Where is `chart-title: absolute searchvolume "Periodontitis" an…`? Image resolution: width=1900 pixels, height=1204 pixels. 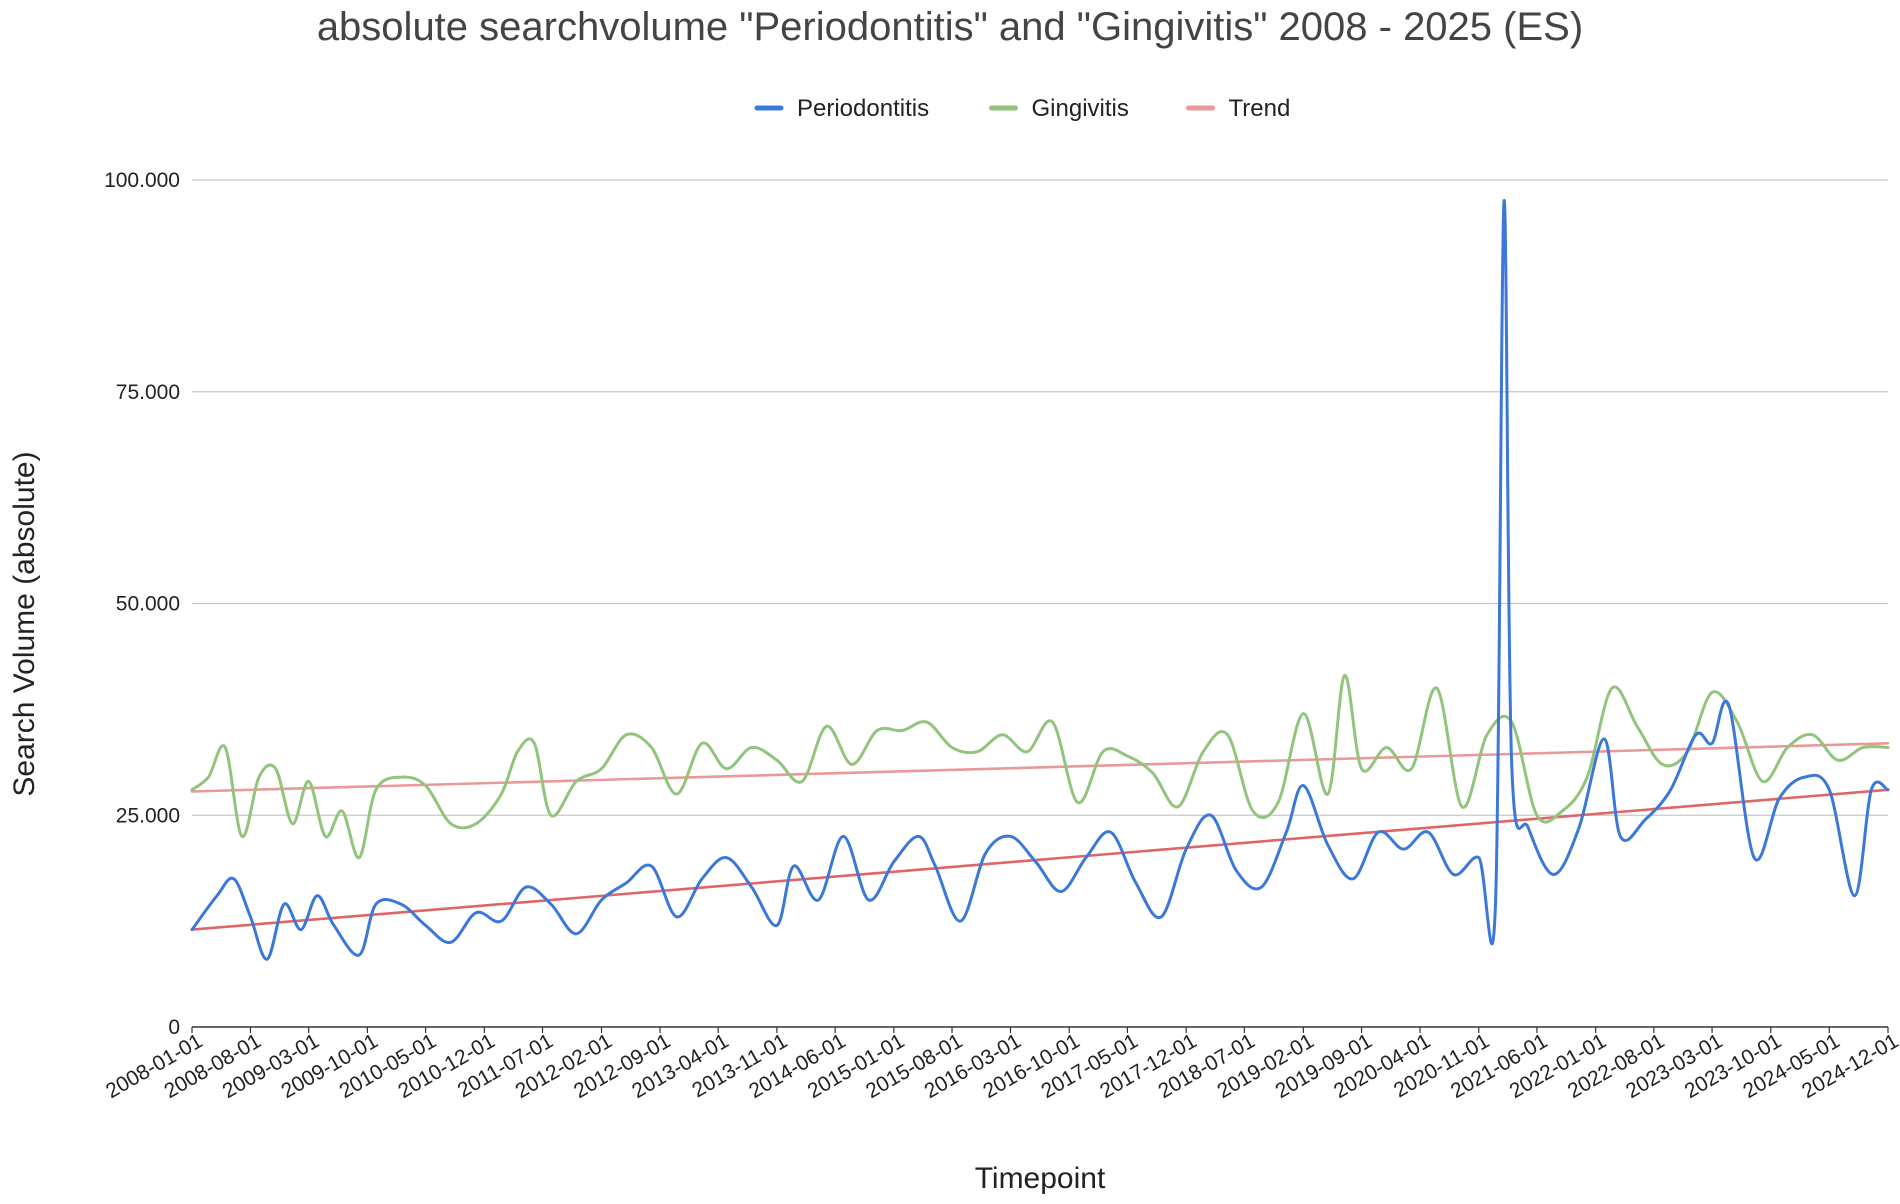 chart-title: absolute searchvolume "Periodontitis" an… is located at coordinates (950, 27).